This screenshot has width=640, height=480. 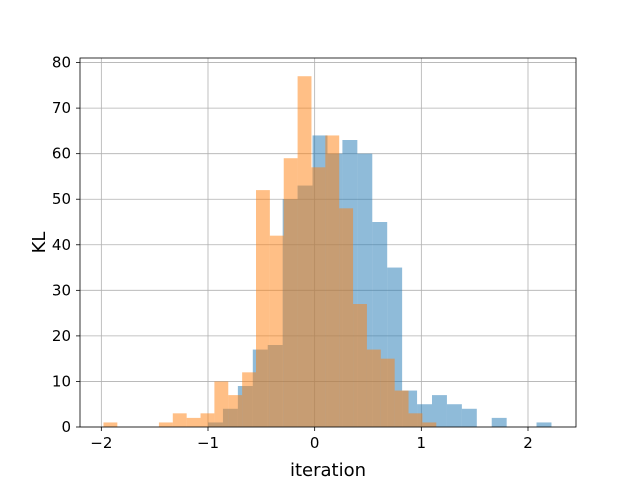 What do you see at coordinates (39, 243) in the screenshot?
I see `y-axis-label: KL` at bounding box center [39, 243].